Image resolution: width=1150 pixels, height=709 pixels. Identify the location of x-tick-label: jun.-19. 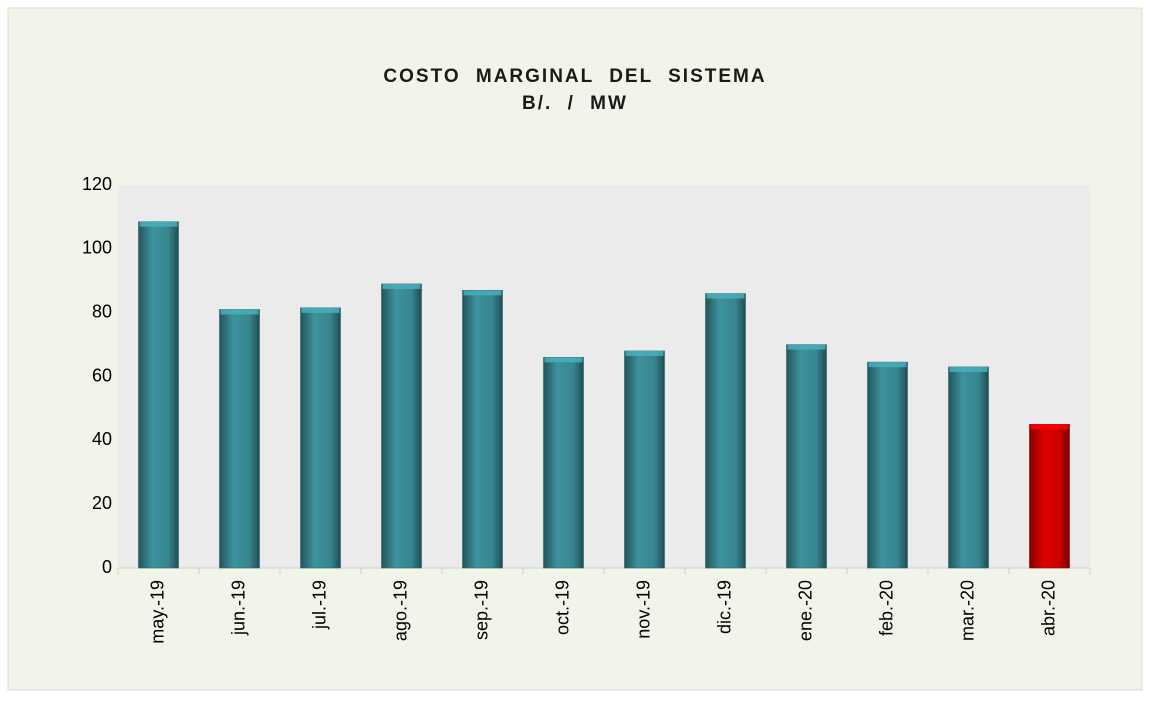
(238, 608).